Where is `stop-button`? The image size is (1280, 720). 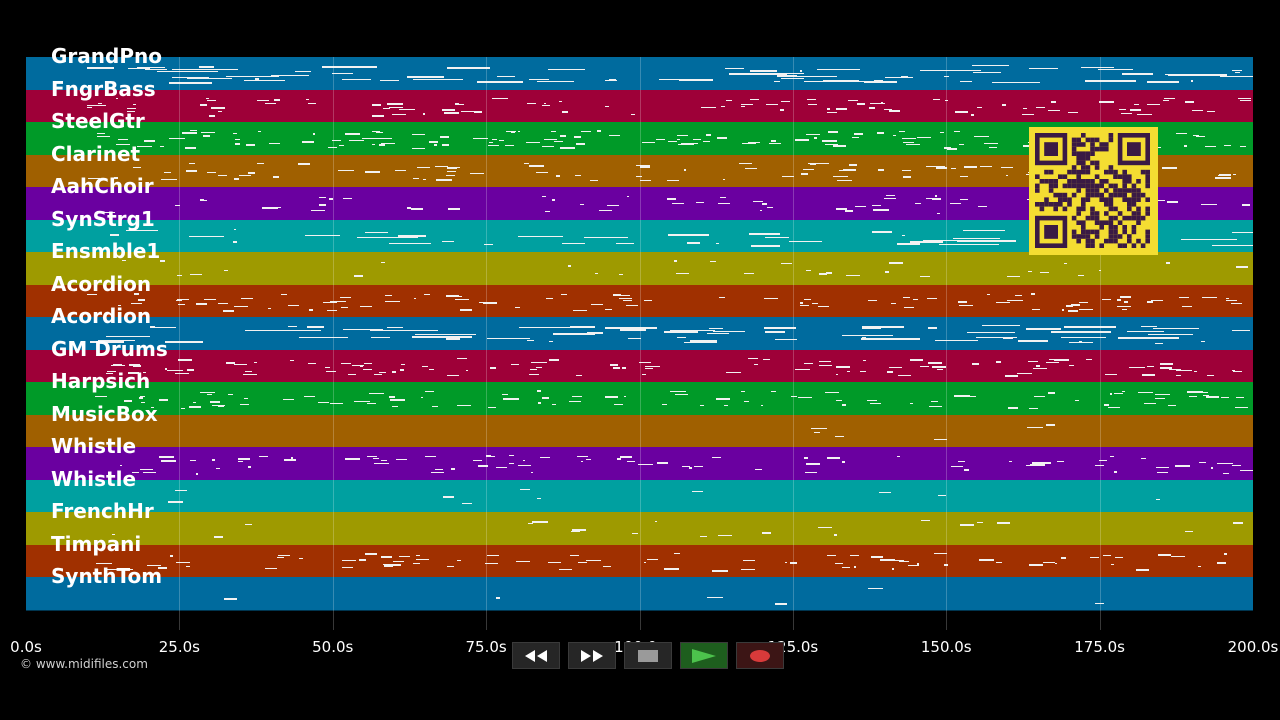 stop-button is located at coordinates (648, 655).